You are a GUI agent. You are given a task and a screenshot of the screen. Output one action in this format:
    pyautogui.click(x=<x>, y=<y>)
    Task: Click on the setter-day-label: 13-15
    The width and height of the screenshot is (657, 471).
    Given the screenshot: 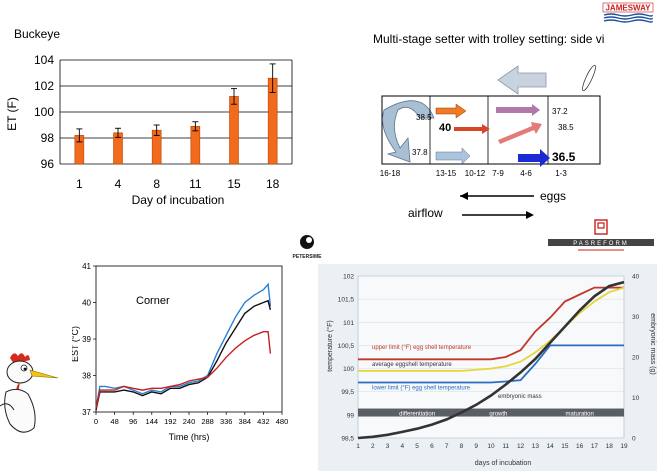 What is the action you would take?
    pyautogui.click(x=446, y=173)
    